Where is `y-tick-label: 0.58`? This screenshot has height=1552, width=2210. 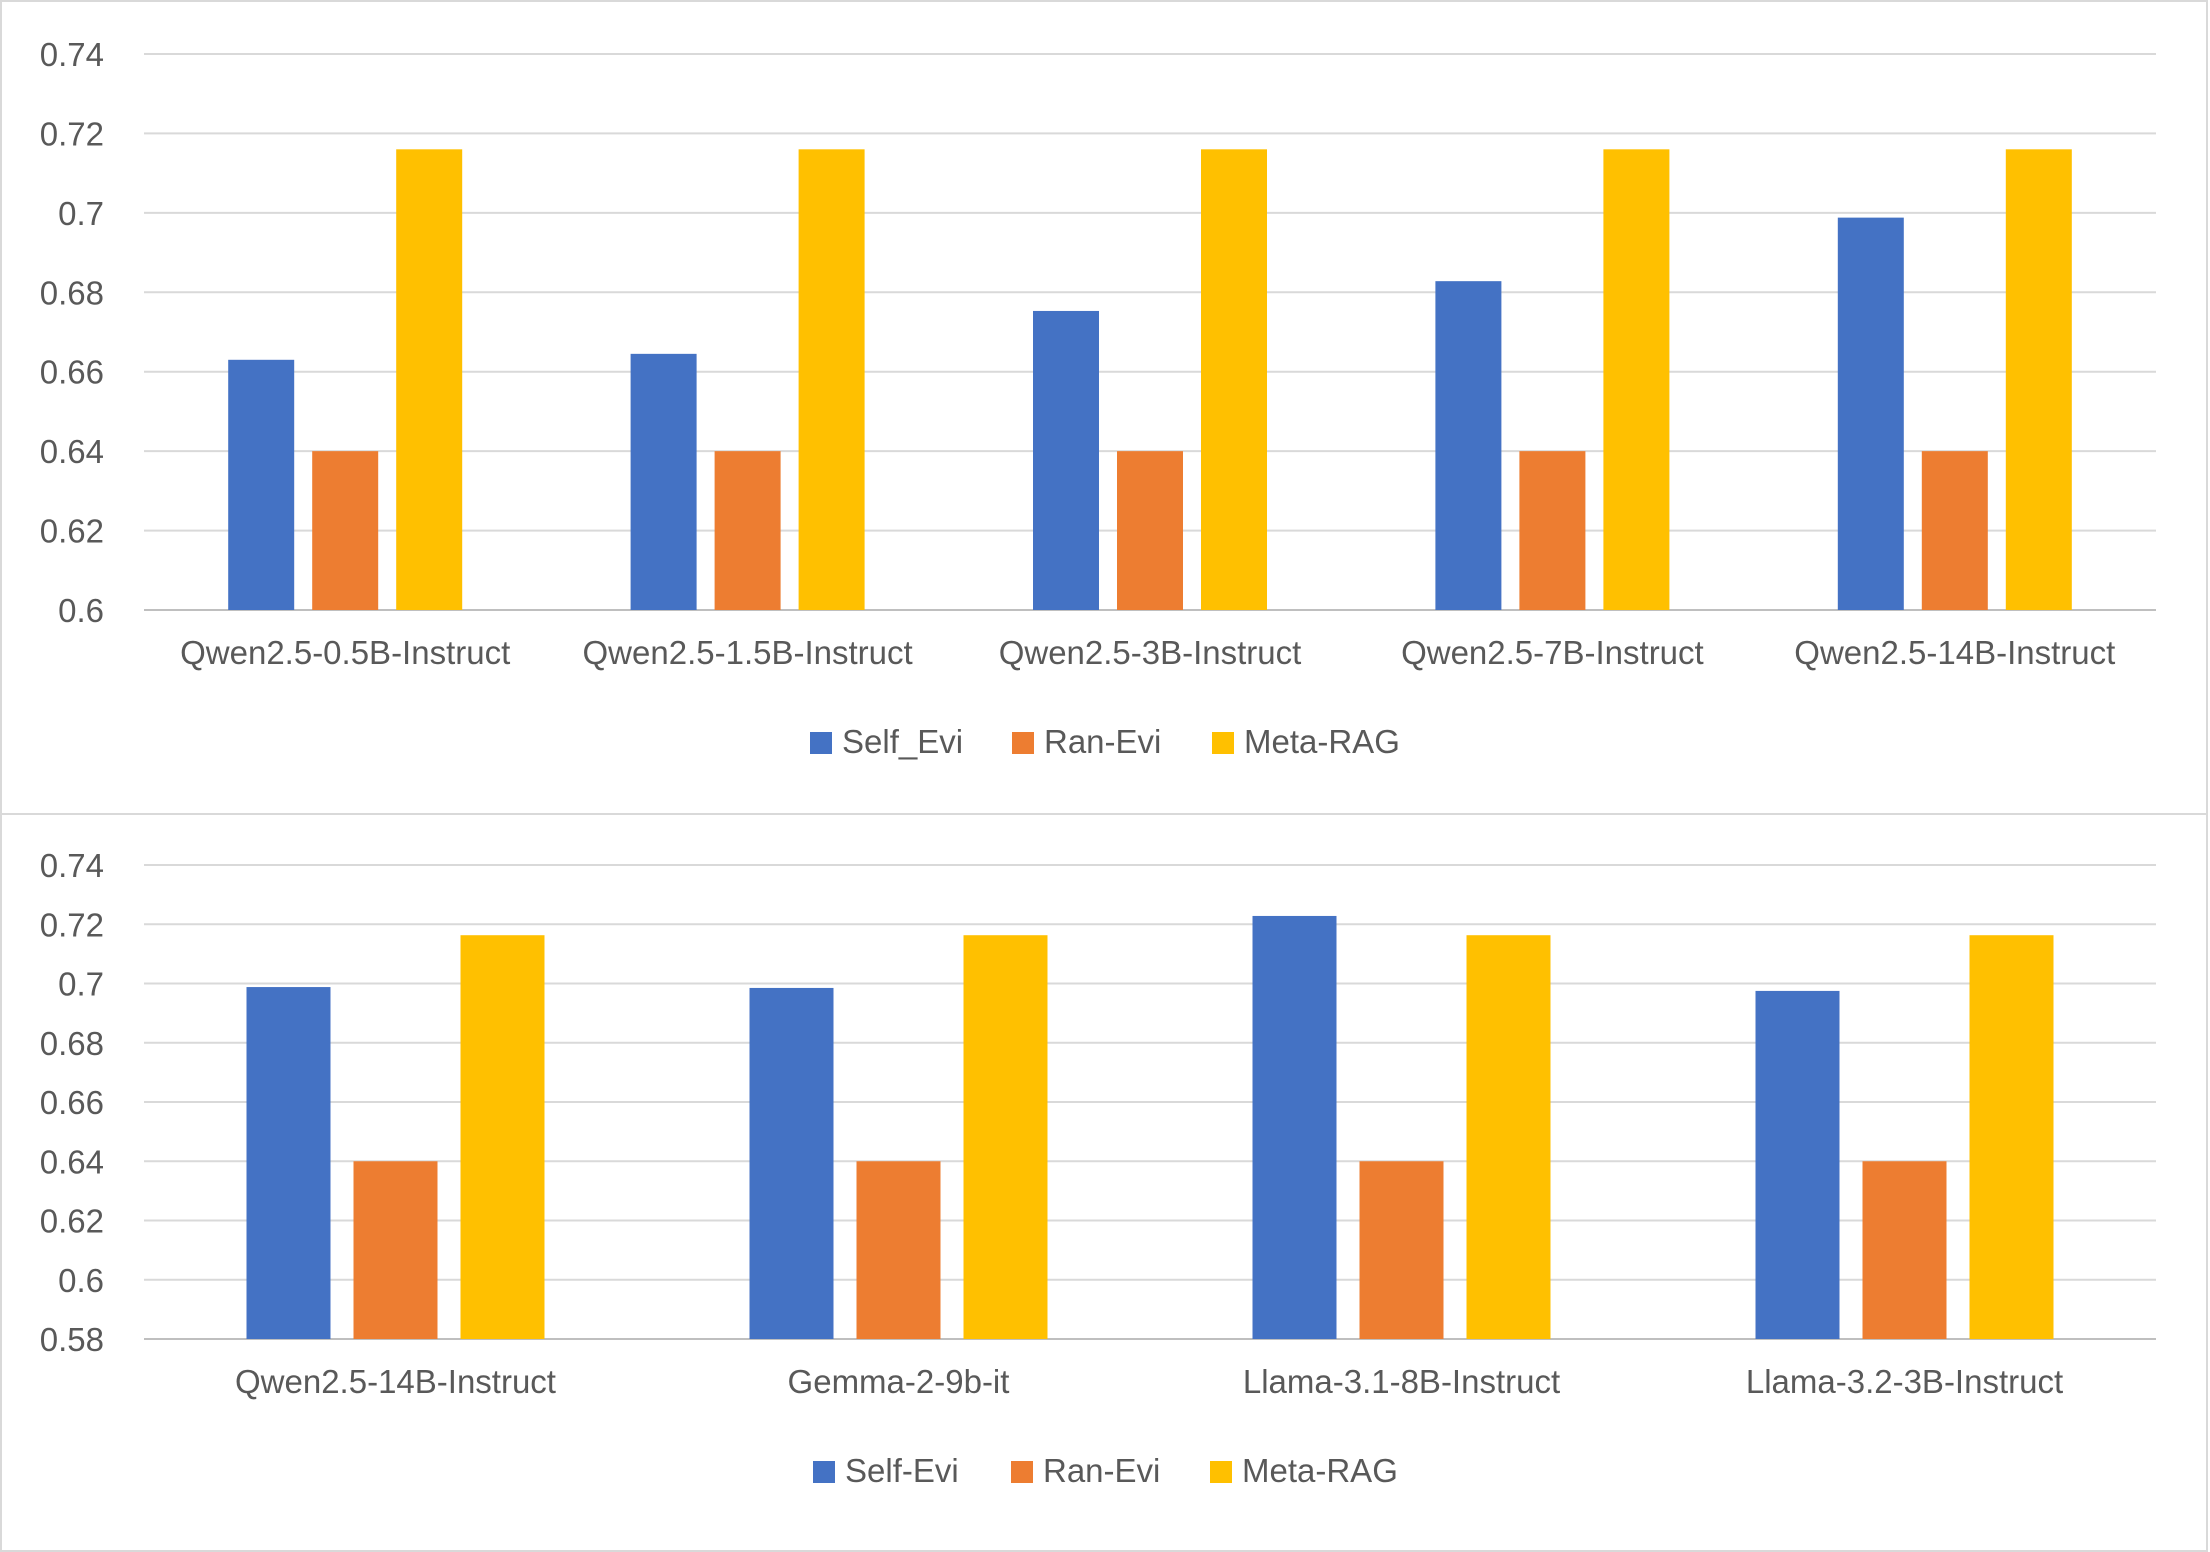
y-tick-label: 0.58 is located at coordinates (72, 1339).